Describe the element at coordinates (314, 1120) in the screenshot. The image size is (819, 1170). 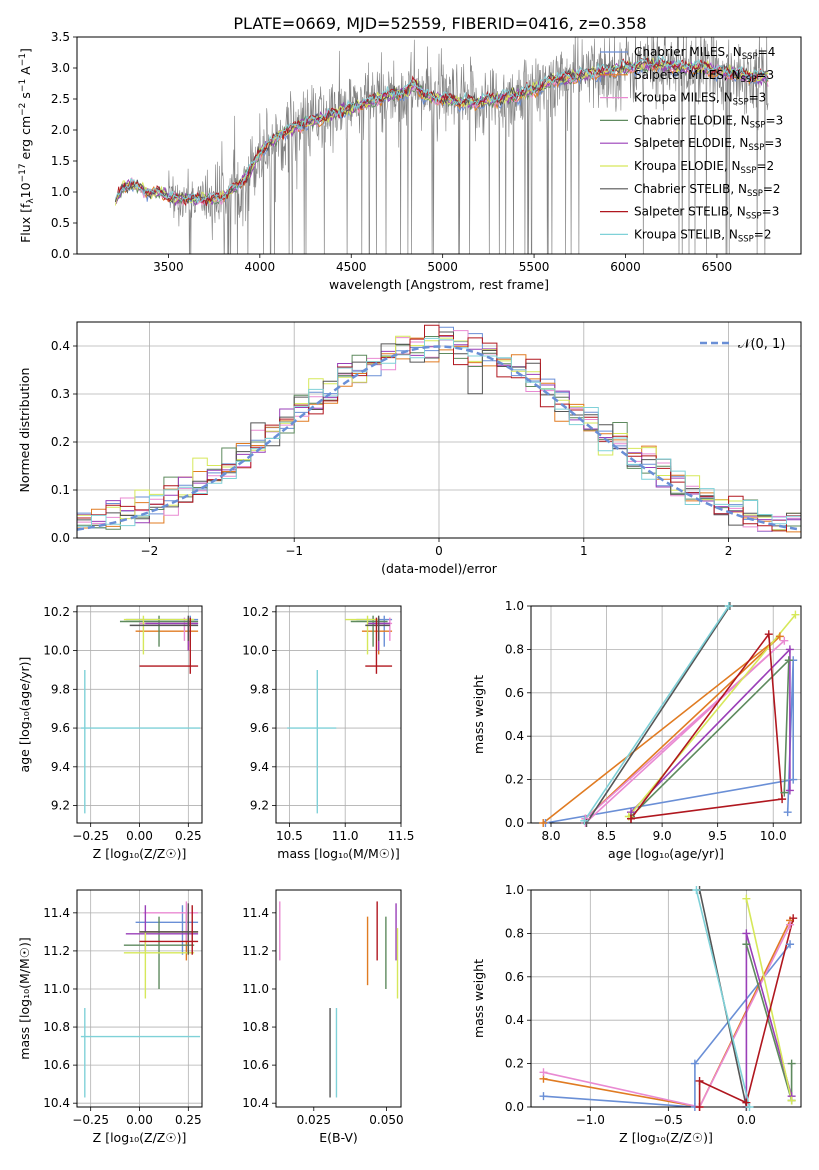
I see `x-tick-label: 0.025` at that location.